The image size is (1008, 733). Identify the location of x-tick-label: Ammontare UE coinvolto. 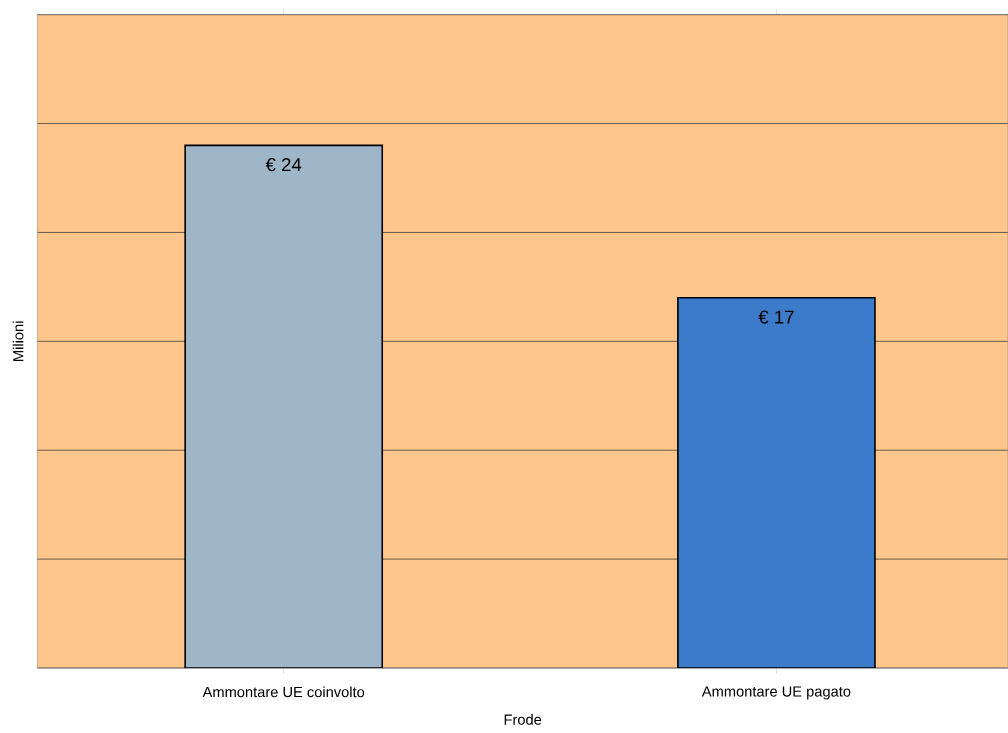
(283, 692).